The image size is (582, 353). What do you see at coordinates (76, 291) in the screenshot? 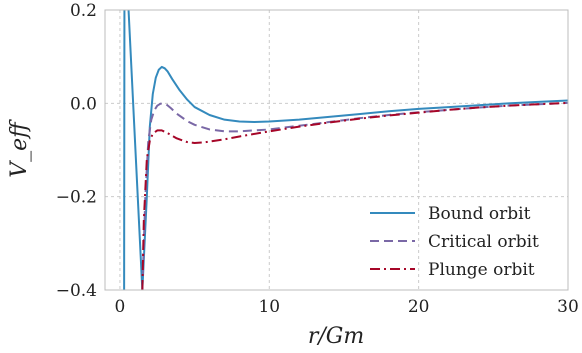
I see `y-tick-label: −0.4` at bounding box center [76, 291].